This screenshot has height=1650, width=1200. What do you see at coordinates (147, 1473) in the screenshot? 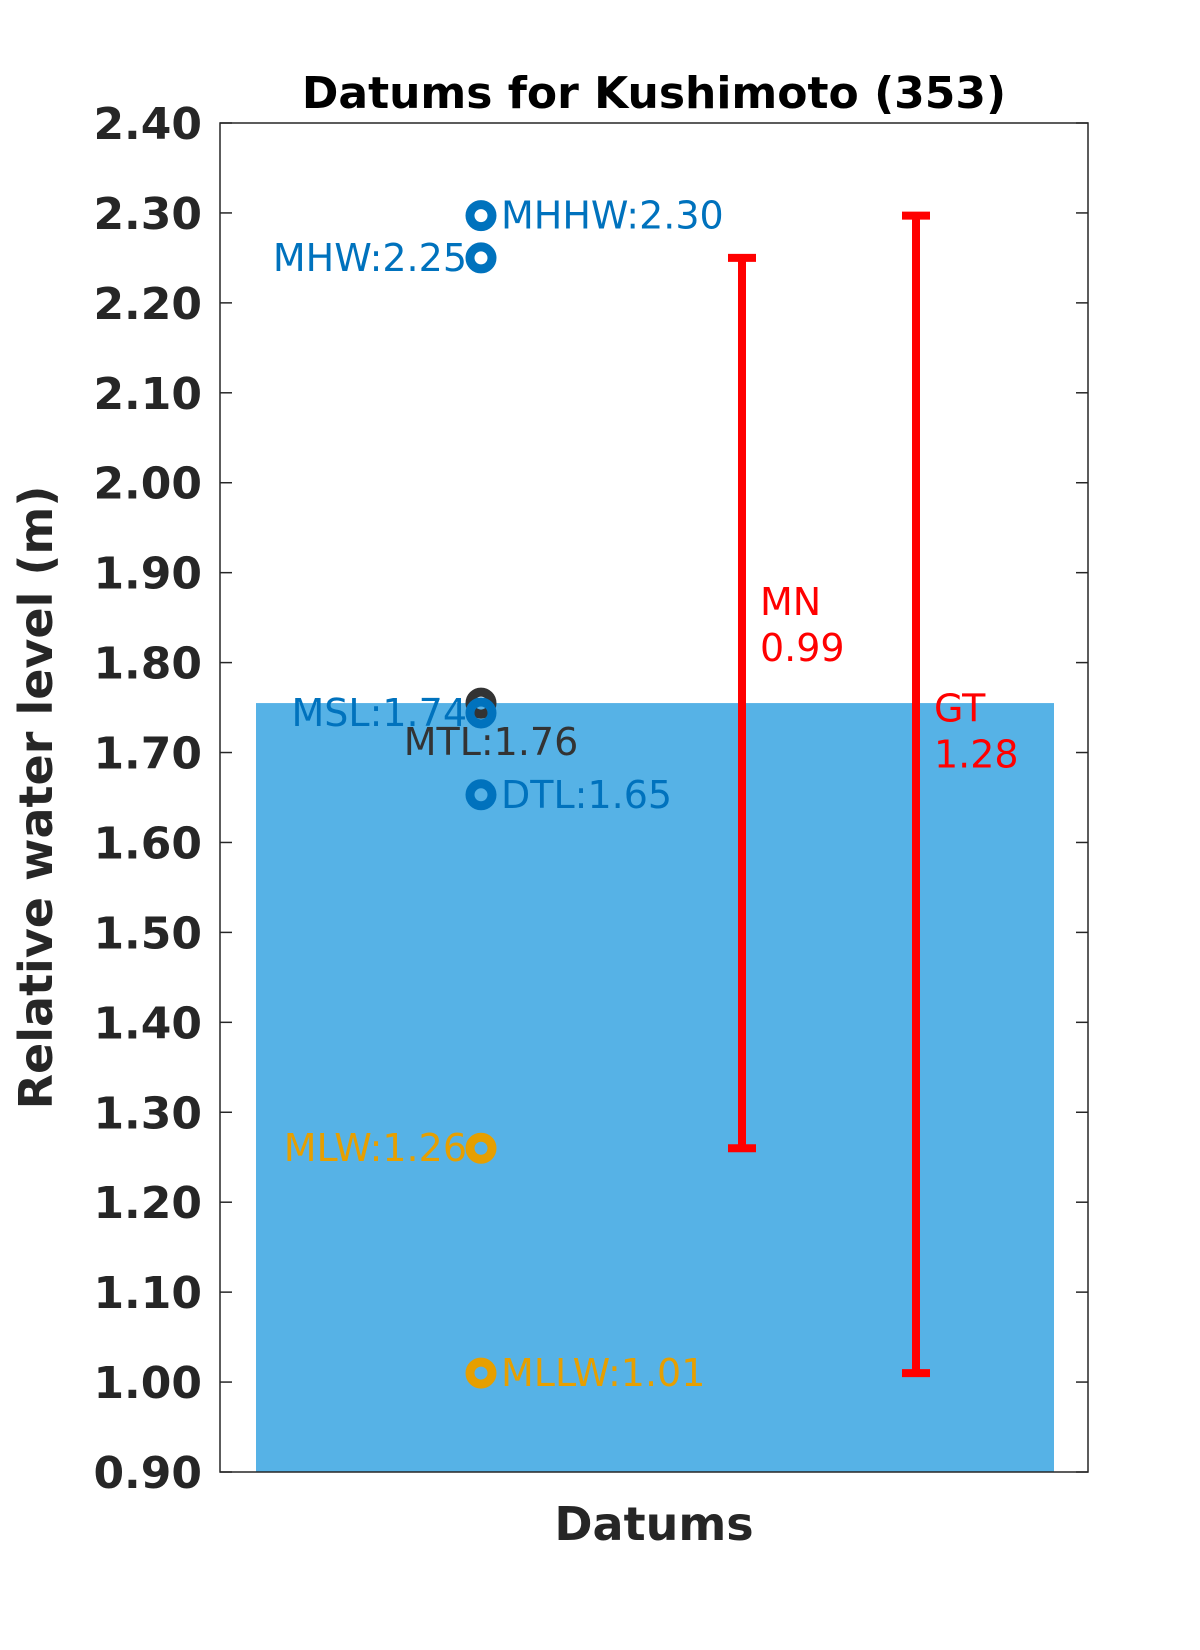
I see `y-tick-label: 0.90` at bounding box center [147, 1473].